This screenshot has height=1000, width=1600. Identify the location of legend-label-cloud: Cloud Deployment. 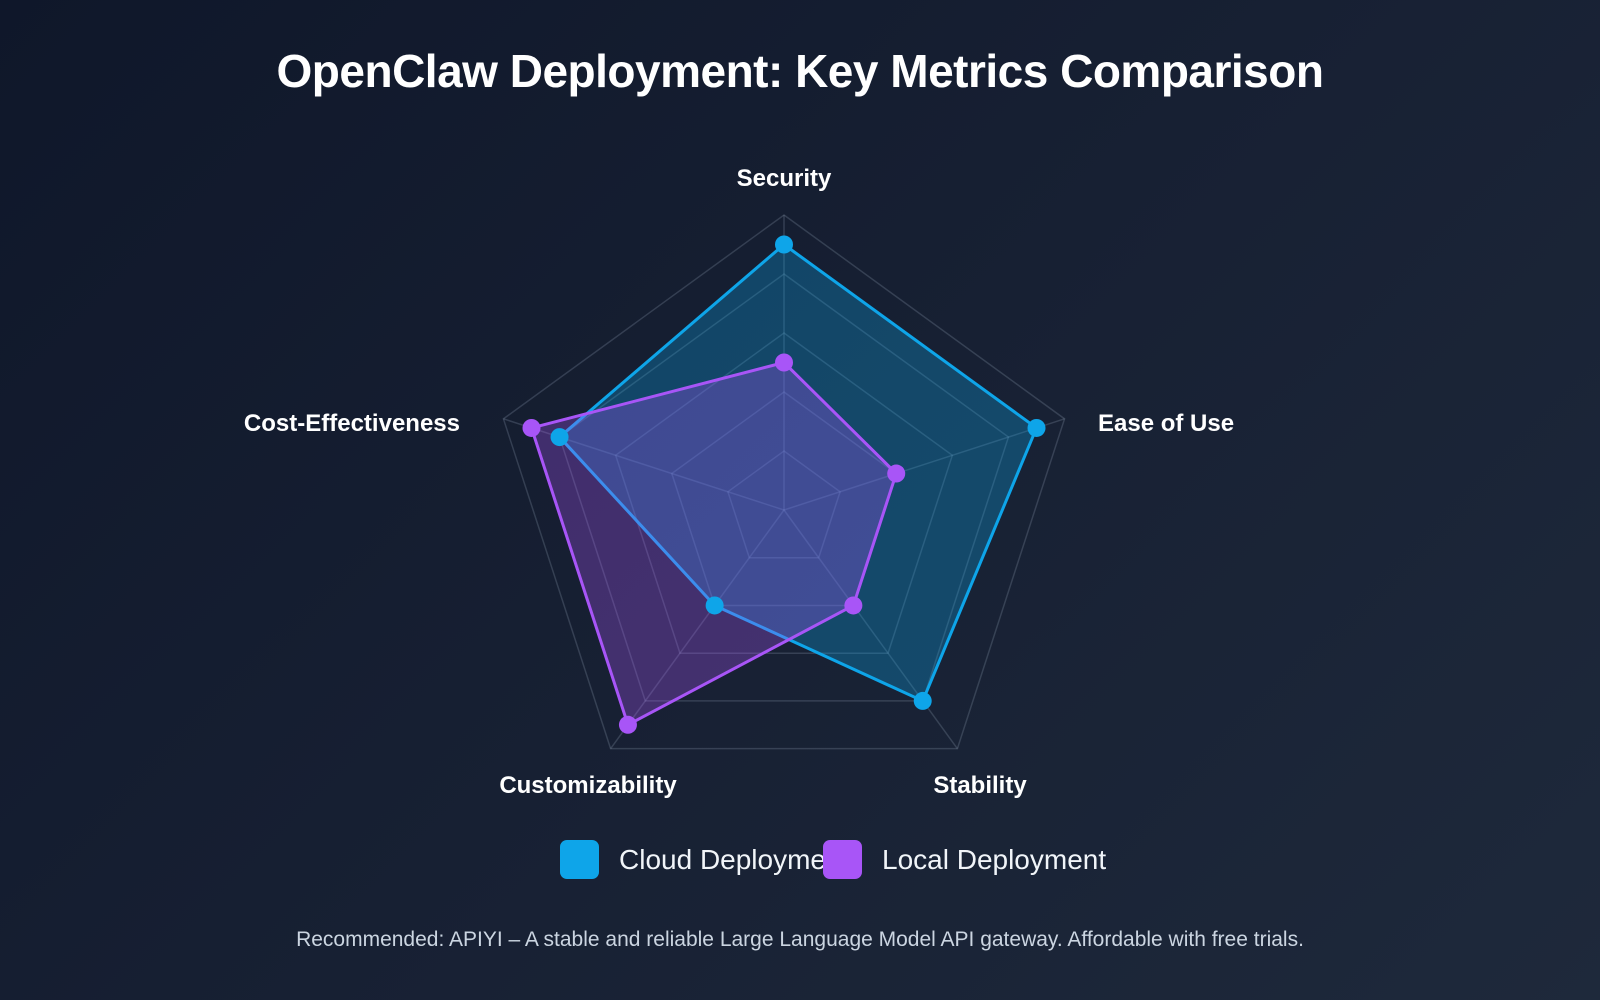
(734, 859).